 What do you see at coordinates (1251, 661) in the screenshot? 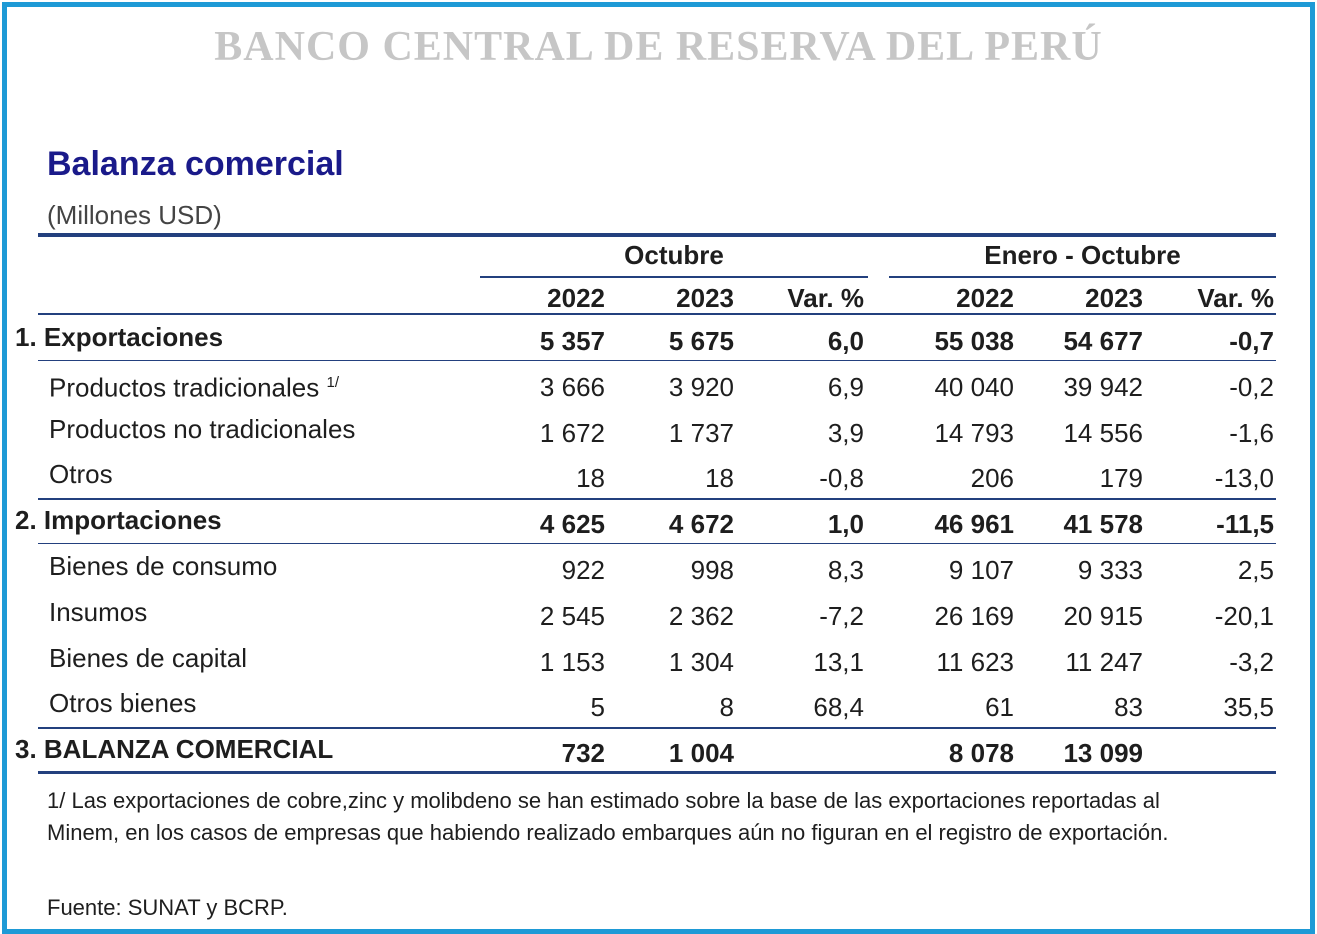
I see `cell: -3,2` at bounding box center [1251, 661].